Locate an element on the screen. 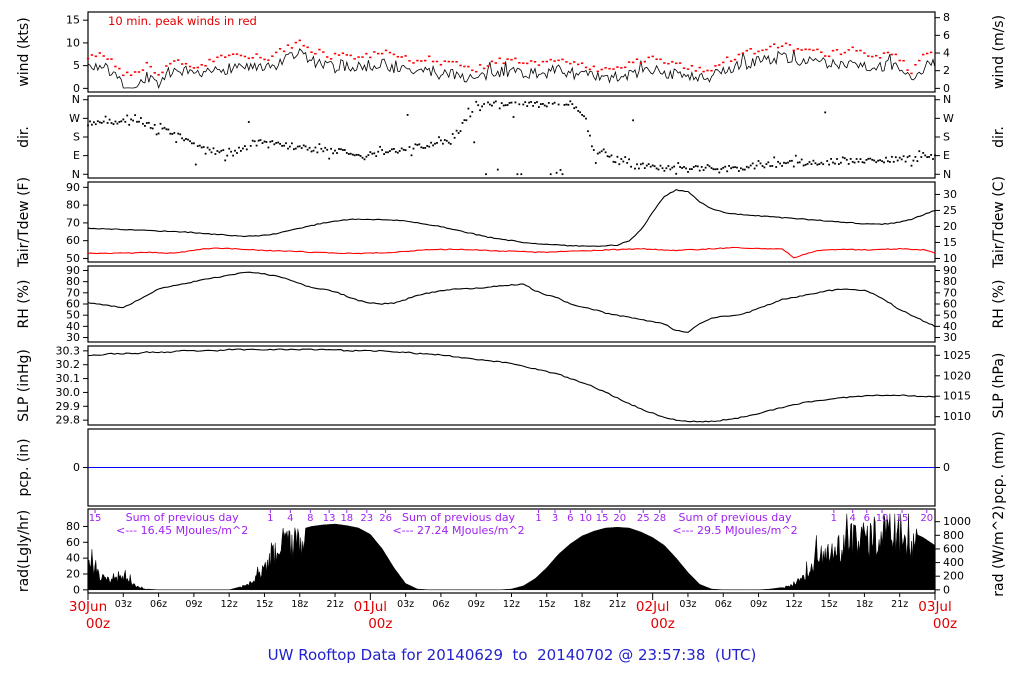 The width and height of the screenshot is (1024, 700). ytick-left-label-slp-0: 29.8 is located at coordinates (68, 420).